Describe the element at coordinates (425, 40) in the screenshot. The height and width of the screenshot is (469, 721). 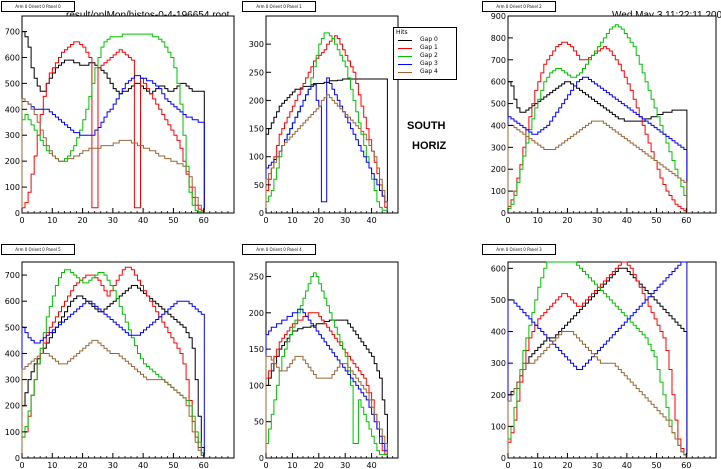
I see `legend-entry: Gap 0` at that location.